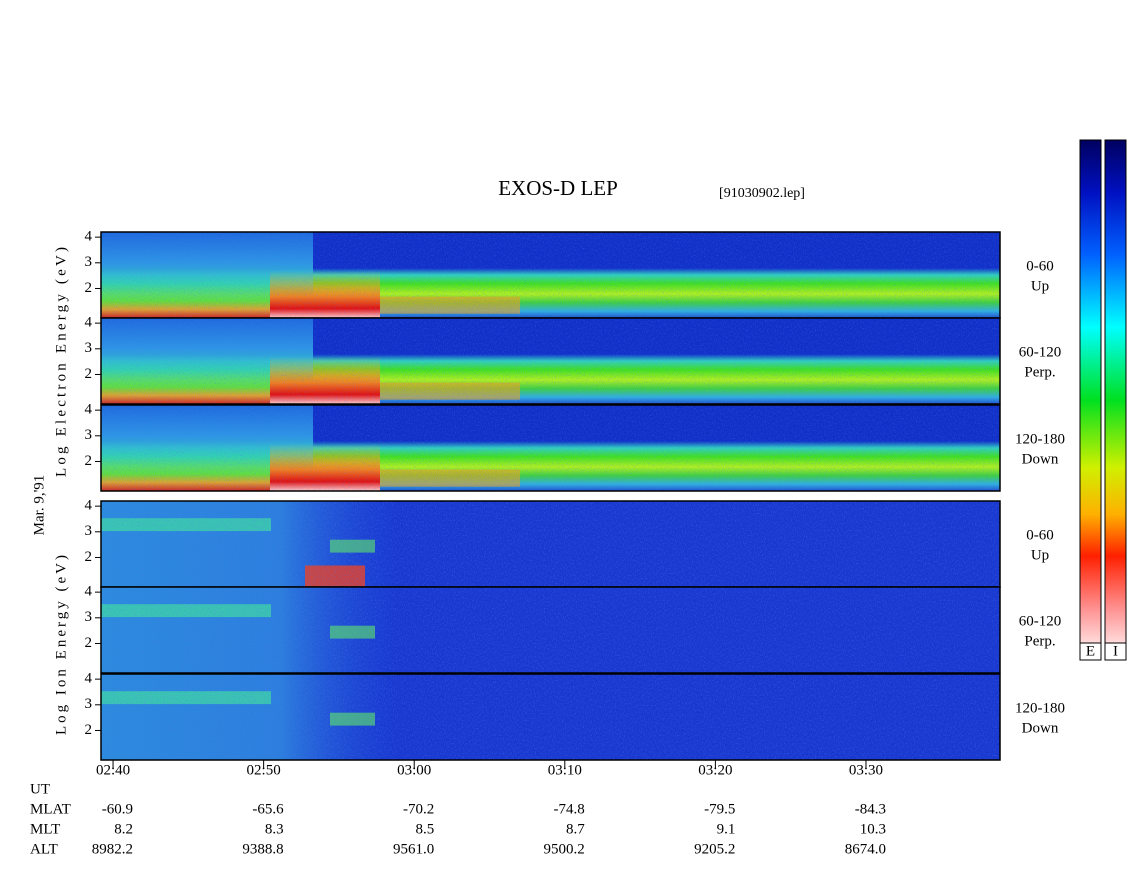  I want to click on x-tick-label: 02:50, so click(264, 770).